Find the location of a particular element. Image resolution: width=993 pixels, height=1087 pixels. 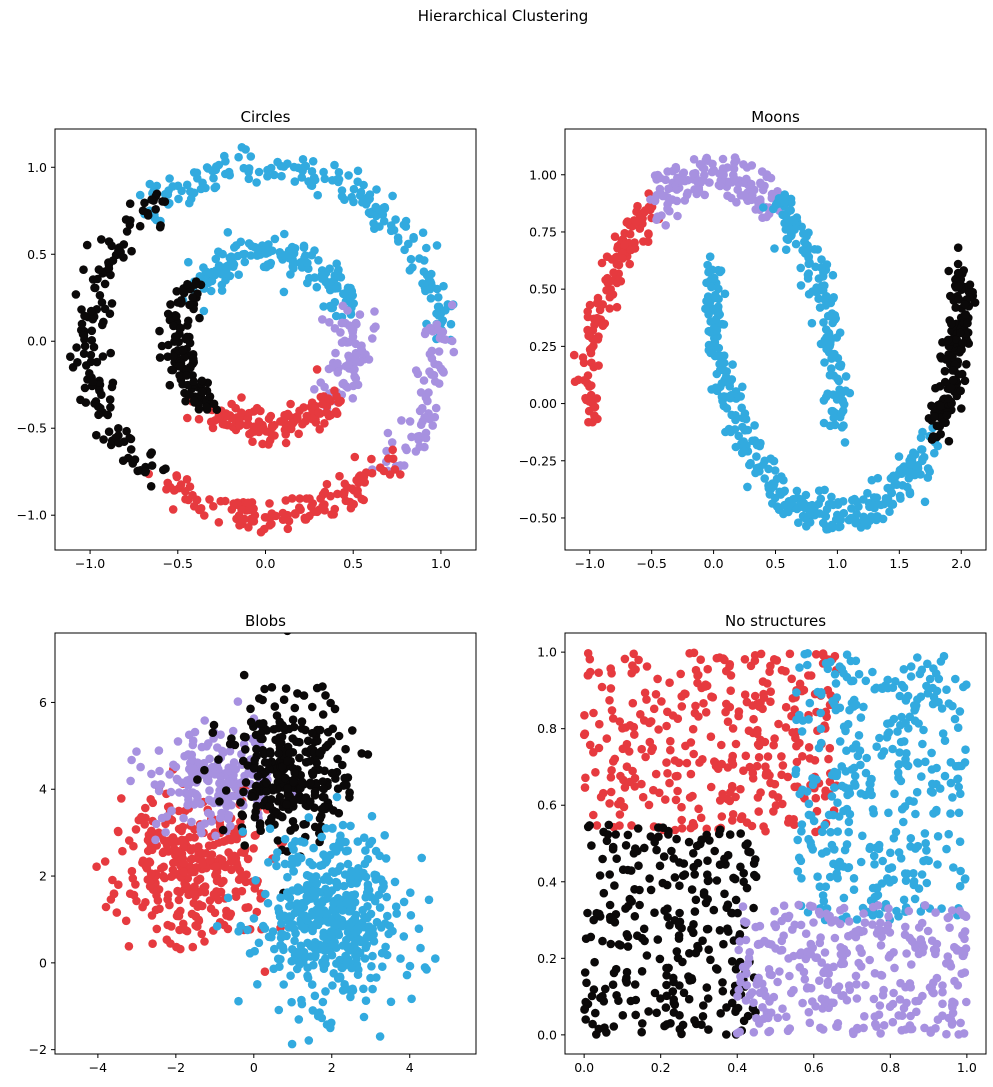

no-structures-y-tick-label: 0.4 is located at coordinates (547, 881).